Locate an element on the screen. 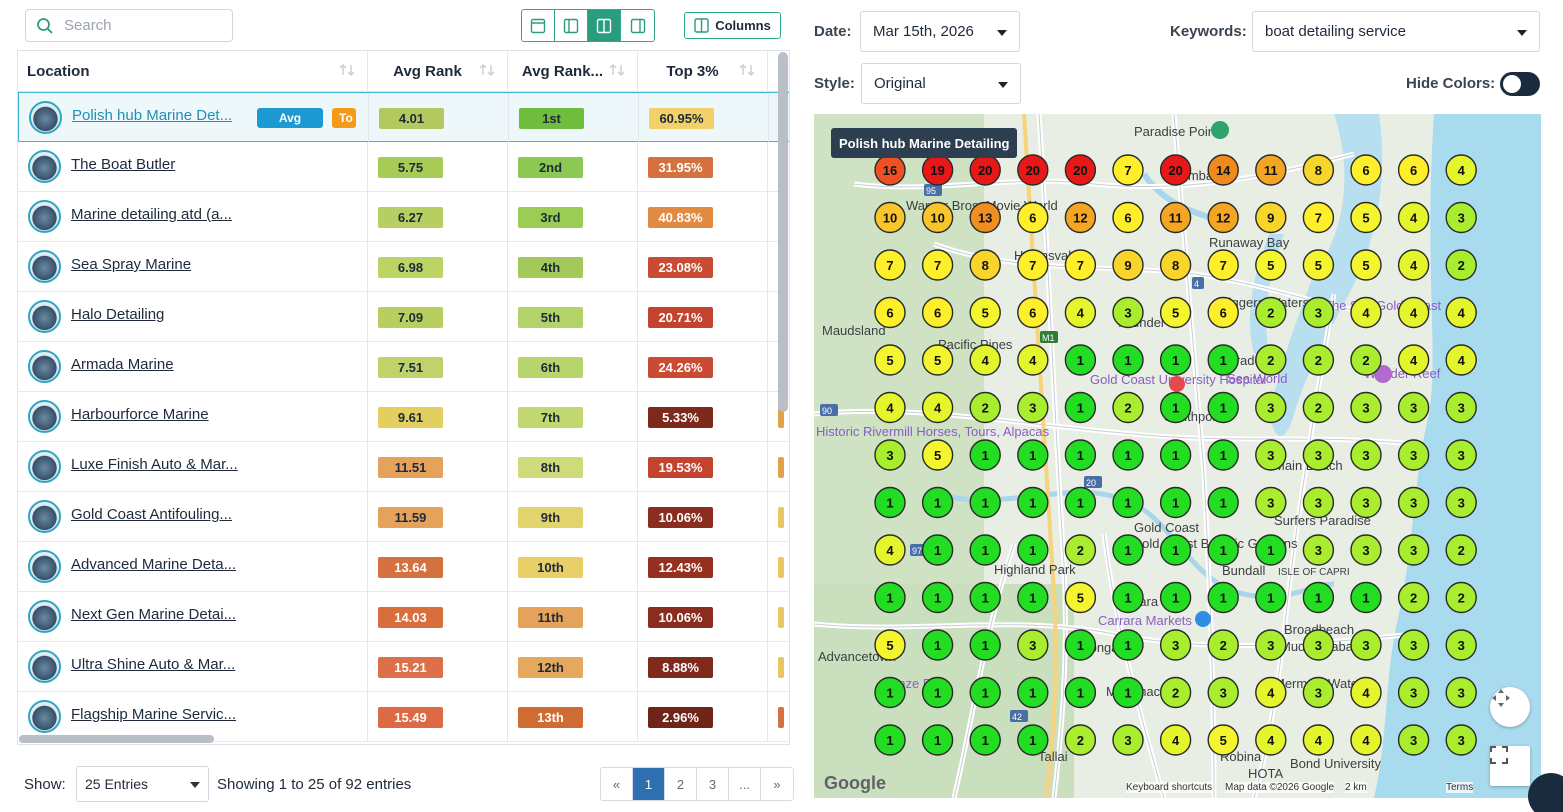  top3-cell: 19.53% is located at coordinates (703, 467).